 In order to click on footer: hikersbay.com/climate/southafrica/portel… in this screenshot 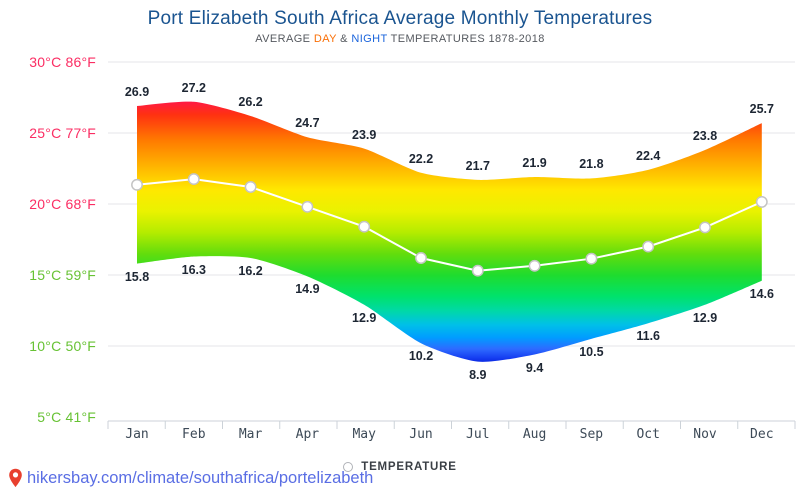, I will do `click(190, 478)`.